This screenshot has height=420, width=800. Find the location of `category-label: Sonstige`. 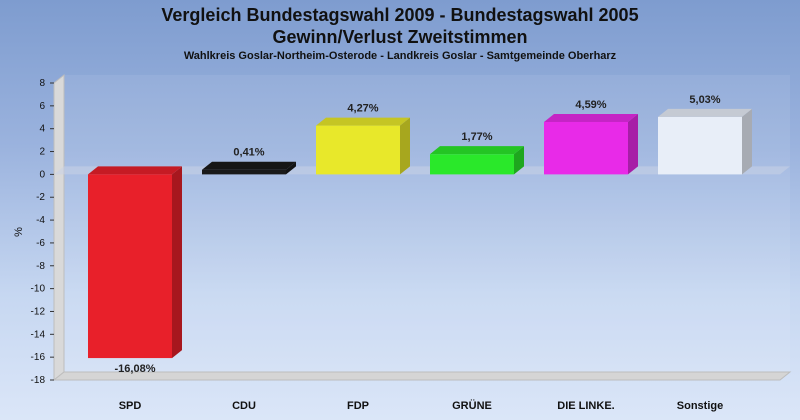

category-label: Sonstige is located at coordinates (700, 406).